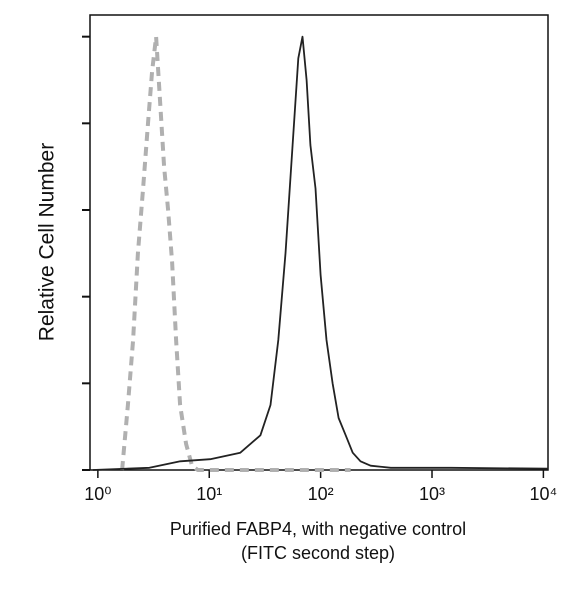 The height and width of the screenshot is (589, 584). Describe the element at coordinates (209, 494) in the screenshot. I see `x-tick-label: 10¹` at that location.